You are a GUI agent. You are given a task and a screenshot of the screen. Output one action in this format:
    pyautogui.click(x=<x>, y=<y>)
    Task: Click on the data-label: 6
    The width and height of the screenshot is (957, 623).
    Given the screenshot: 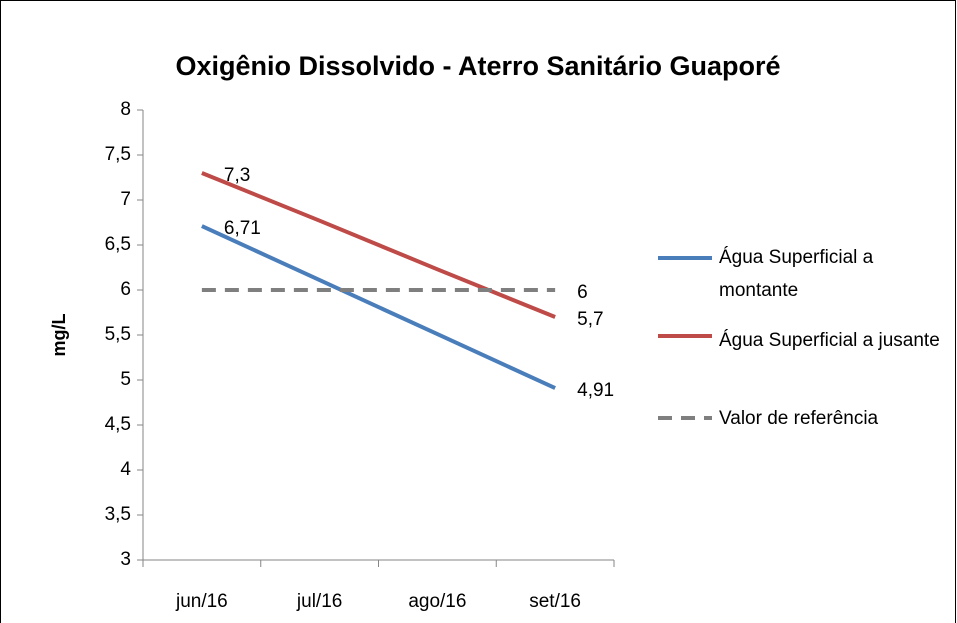 What is the action you would take?
    pyautogui.click(x=582, y=292)
    